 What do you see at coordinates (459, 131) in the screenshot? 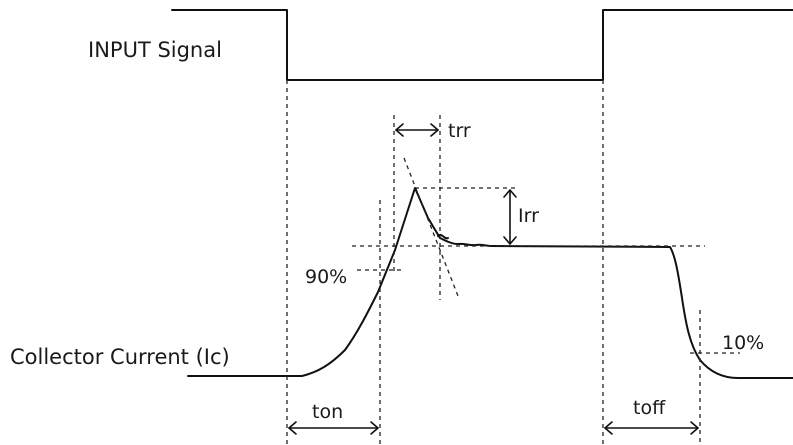
I see `trr-label: trr` at bounding box center [459, 131].